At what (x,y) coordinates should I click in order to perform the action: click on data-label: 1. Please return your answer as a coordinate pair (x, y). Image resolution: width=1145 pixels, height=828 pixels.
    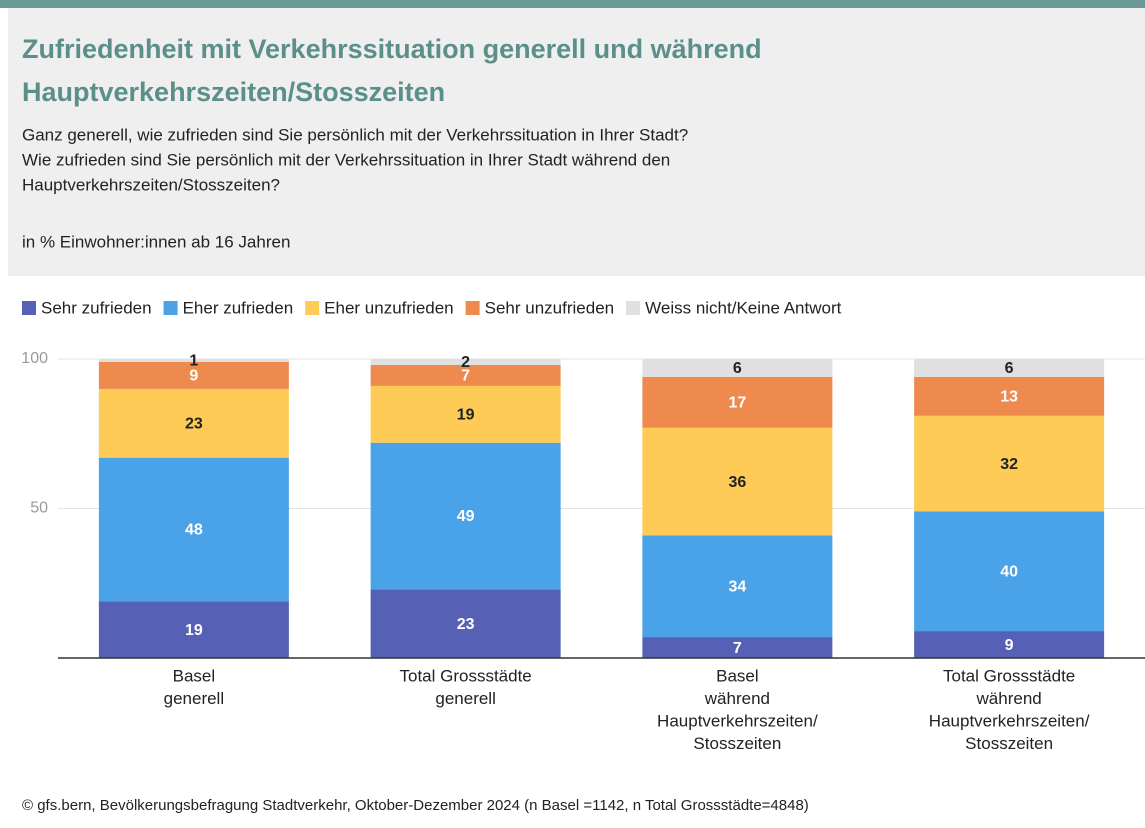
    Looking at the image, I should click on (193, 361).